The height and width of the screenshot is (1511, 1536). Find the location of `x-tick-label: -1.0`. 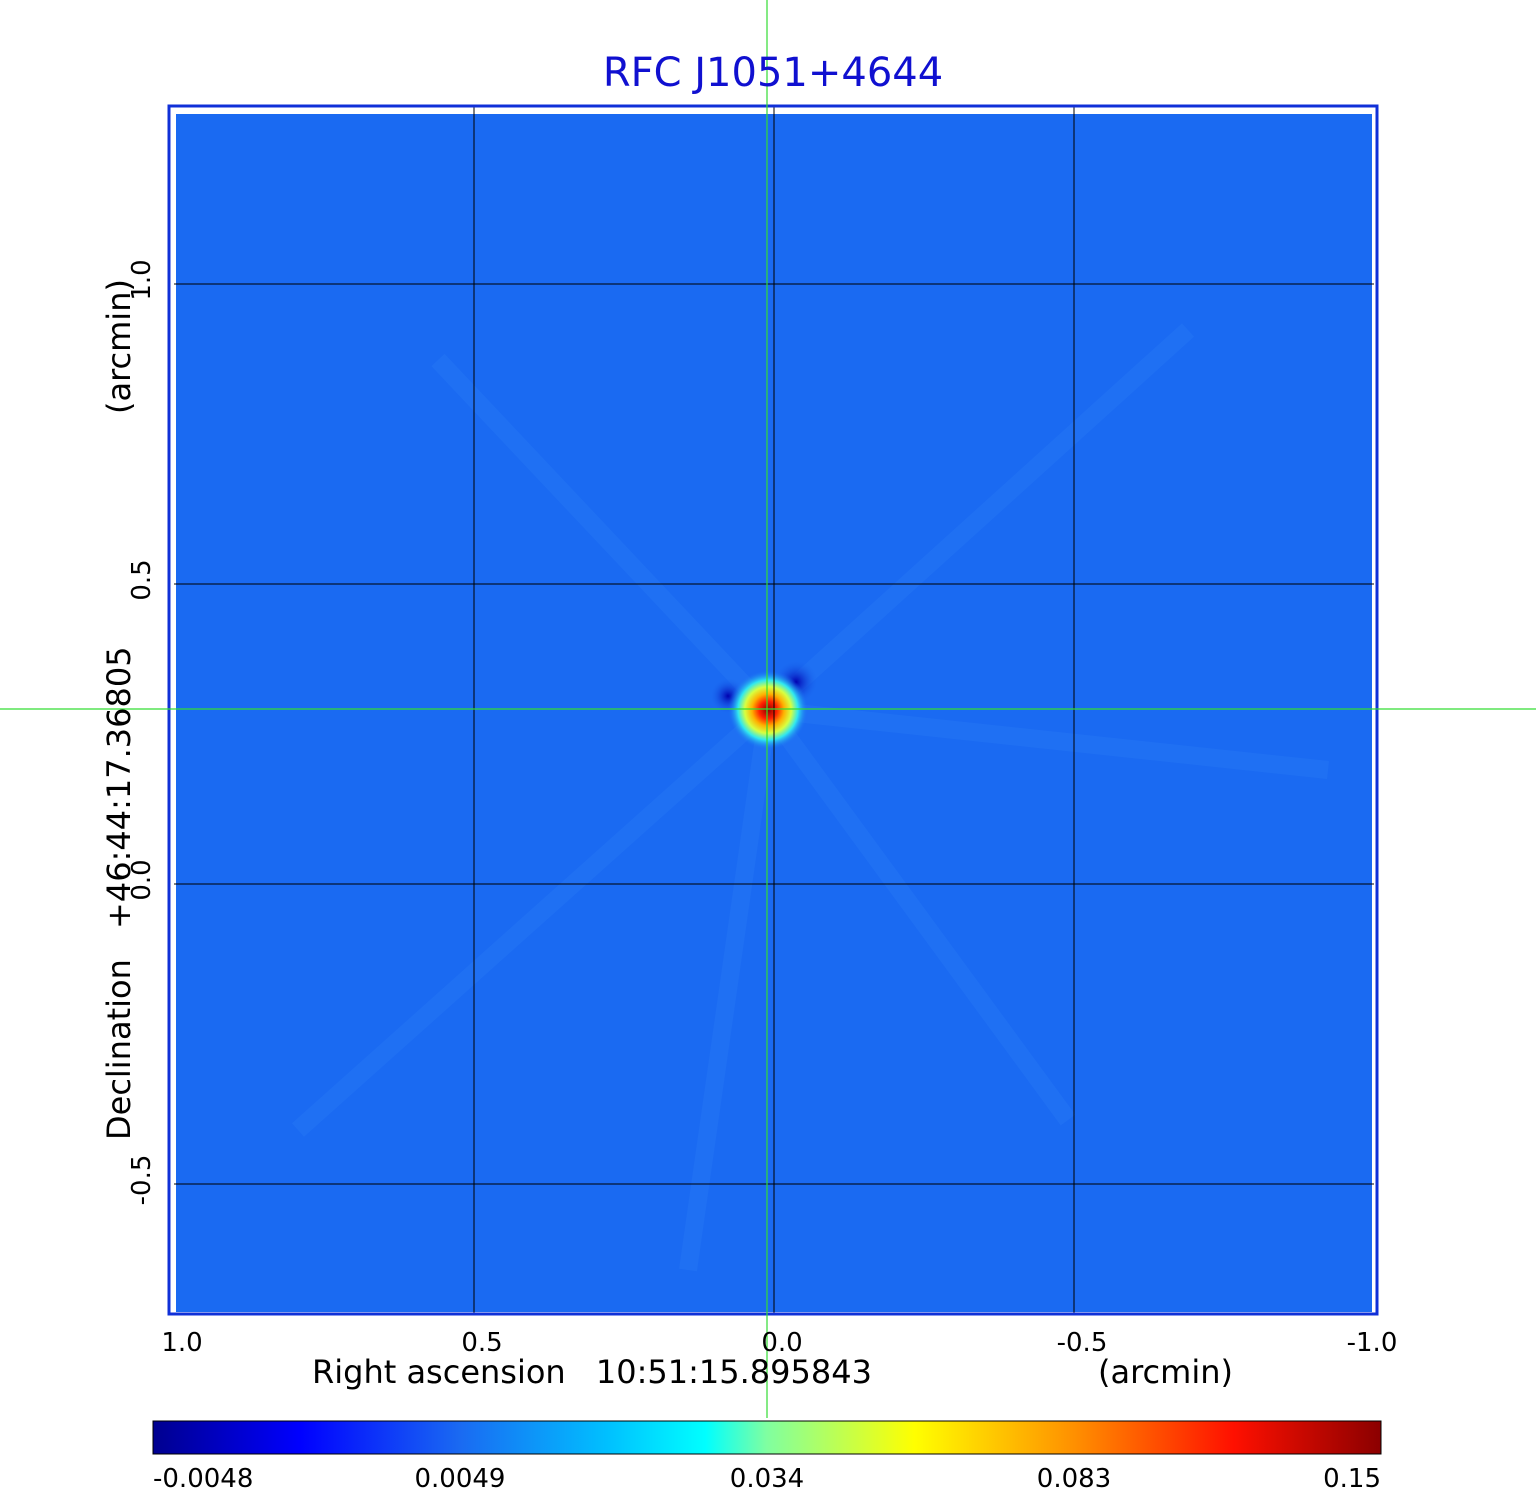

x-tick-label: -1.0 is located at coordinates (1372, 1343).